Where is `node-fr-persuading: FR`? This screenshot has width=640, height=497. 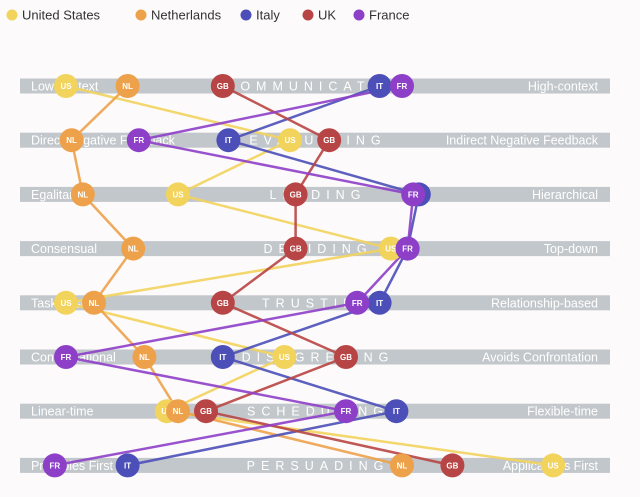
node-fr-persuading: FR is located at coordinates (54, 465).